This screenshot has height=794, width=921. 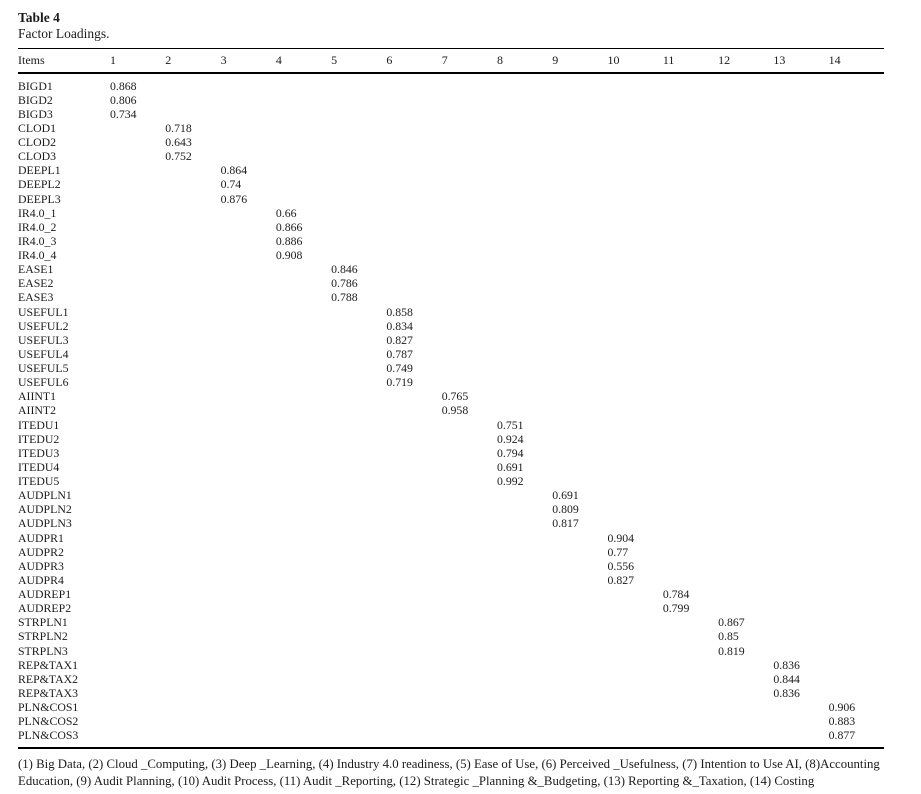 What do you see at coordinates (399, 368) in the screenshot?
I see `loading-value: 0.749` at bounding box center [399, 368].